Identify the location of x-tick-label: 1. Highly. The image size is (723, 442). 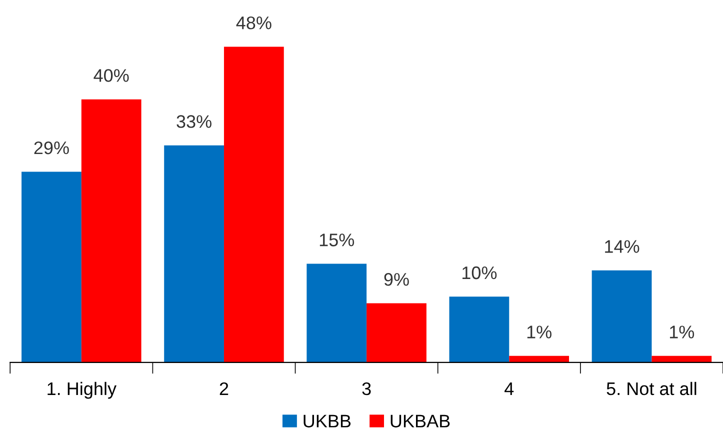
(82, 390).